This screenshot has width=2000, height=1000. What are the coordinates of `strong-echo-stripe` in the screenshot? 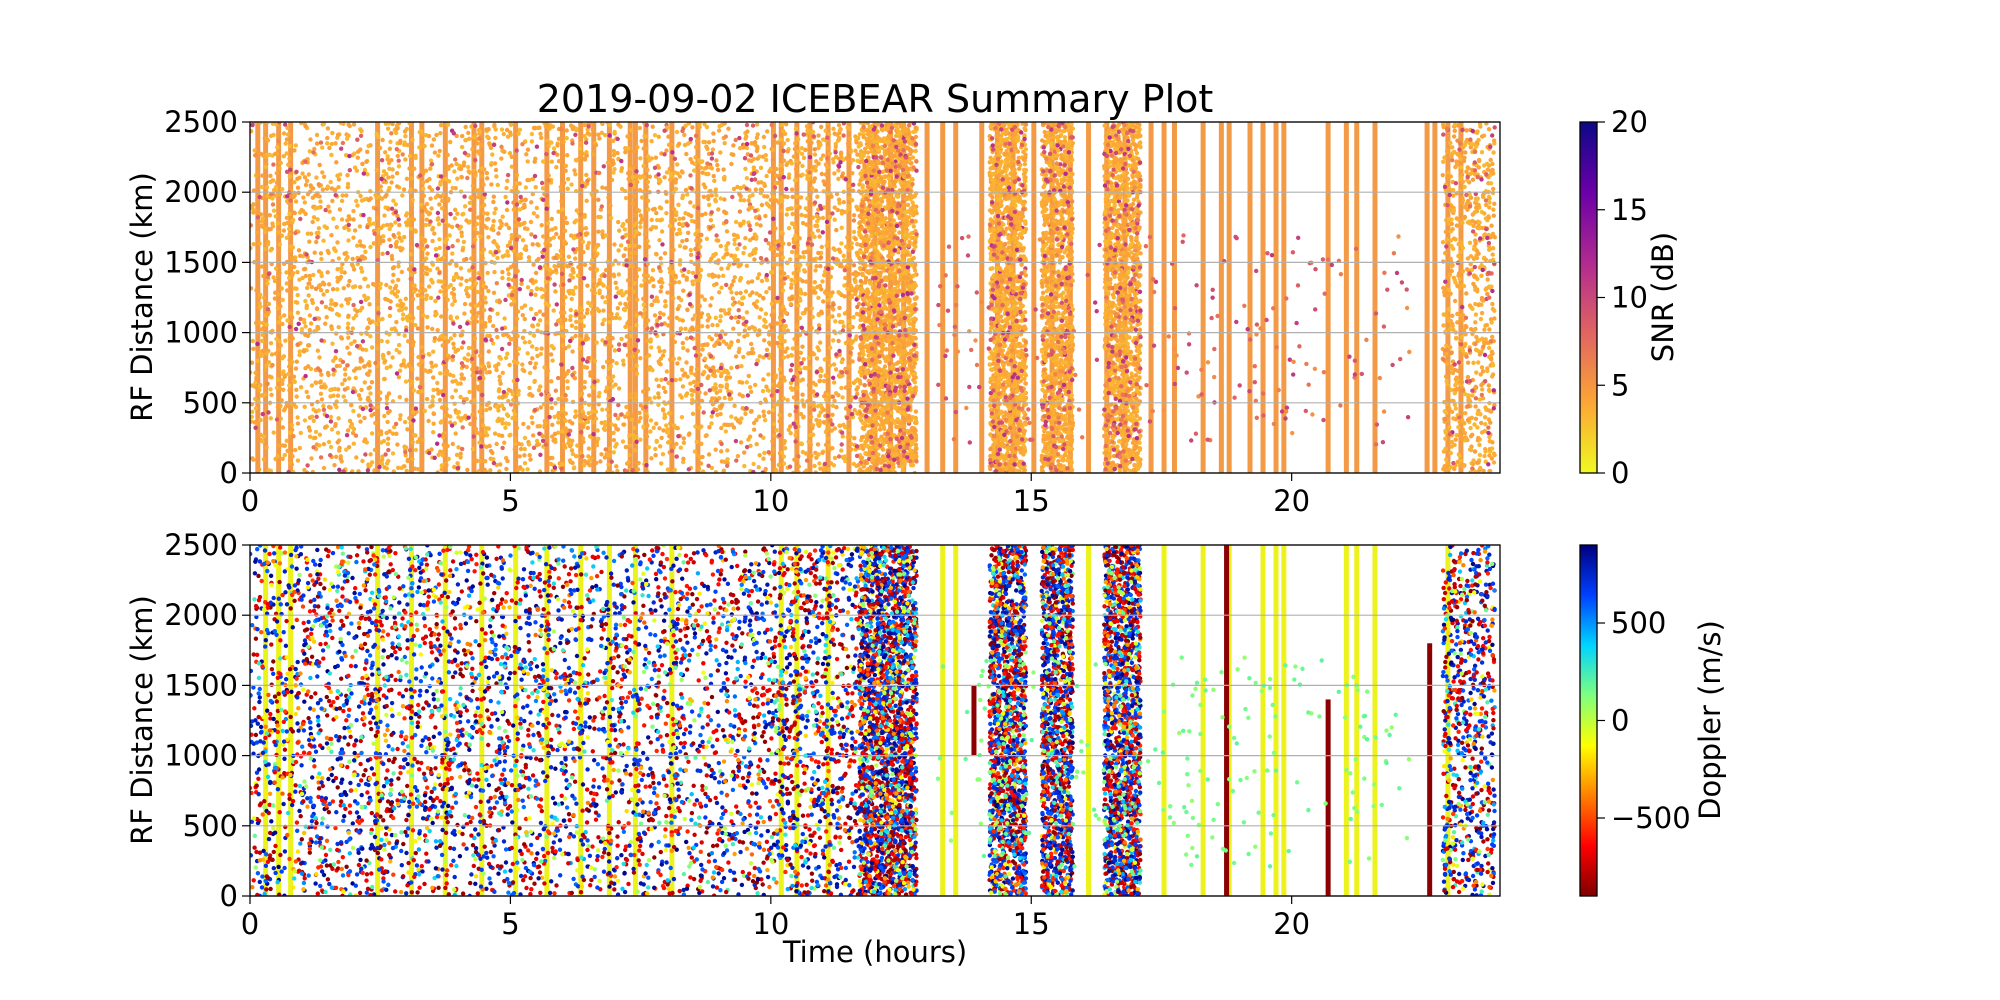 It's located at (1430, 769).